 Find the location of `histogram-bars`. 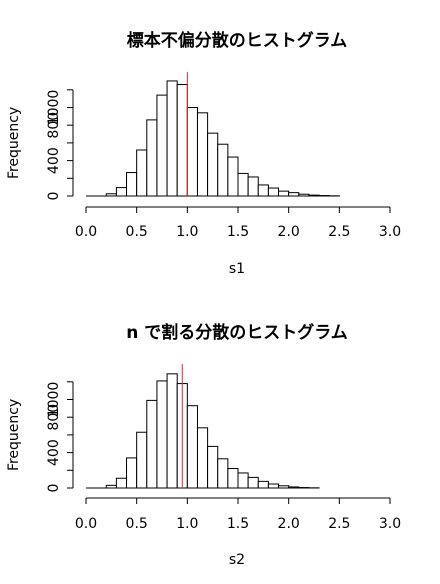

histogram-bars is located at coordinates (213, 138).